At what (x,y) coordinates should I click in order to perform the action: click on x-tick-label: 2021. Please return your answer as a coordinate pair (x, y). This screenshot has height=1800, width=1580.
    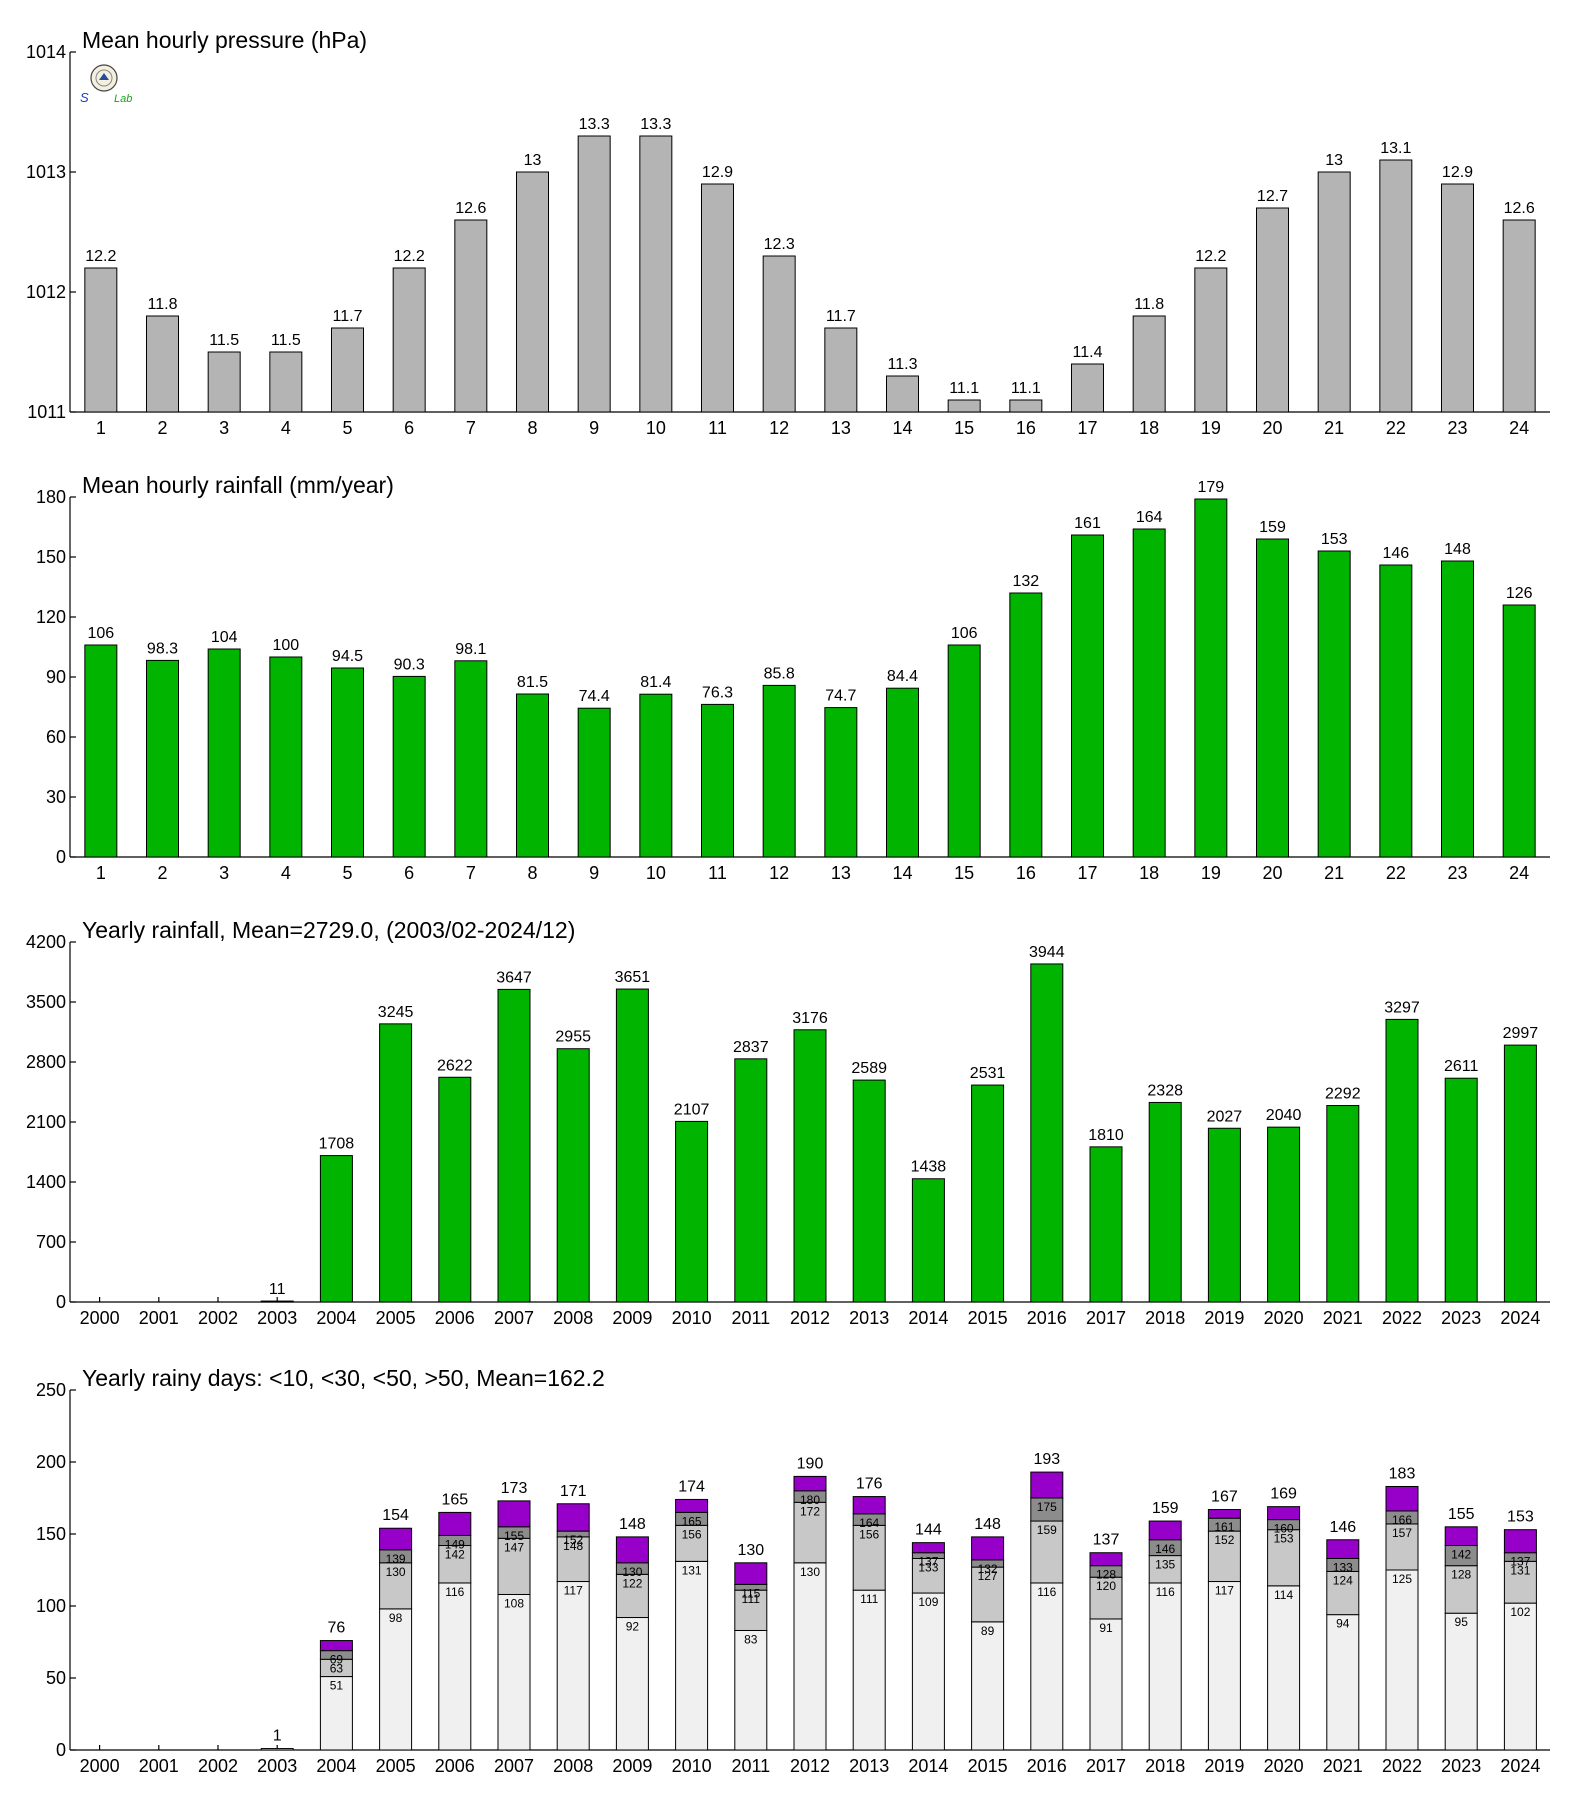
    Looking at the image, I should click on (1343, 1766).